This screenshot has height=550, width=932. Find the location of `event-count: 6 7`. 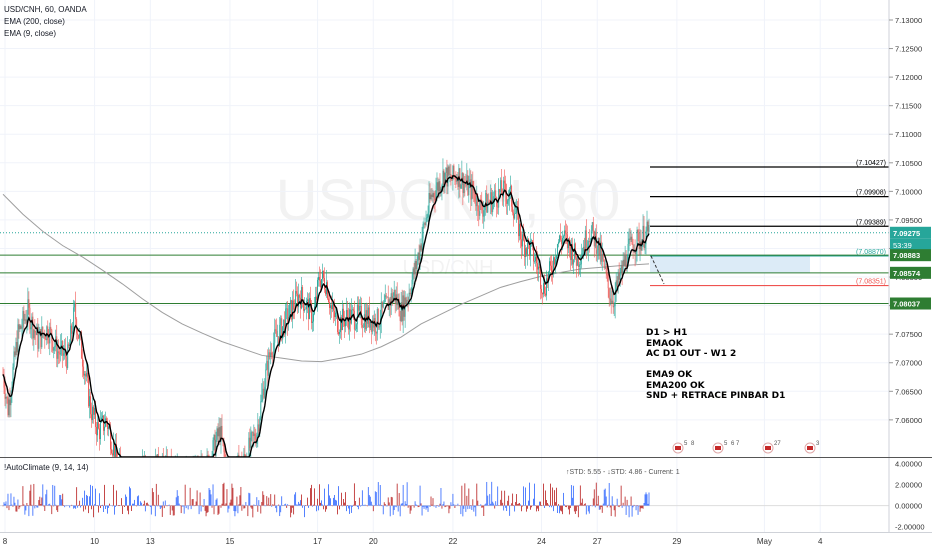

event-count: 6 7 is located at coordinates (735, 444).